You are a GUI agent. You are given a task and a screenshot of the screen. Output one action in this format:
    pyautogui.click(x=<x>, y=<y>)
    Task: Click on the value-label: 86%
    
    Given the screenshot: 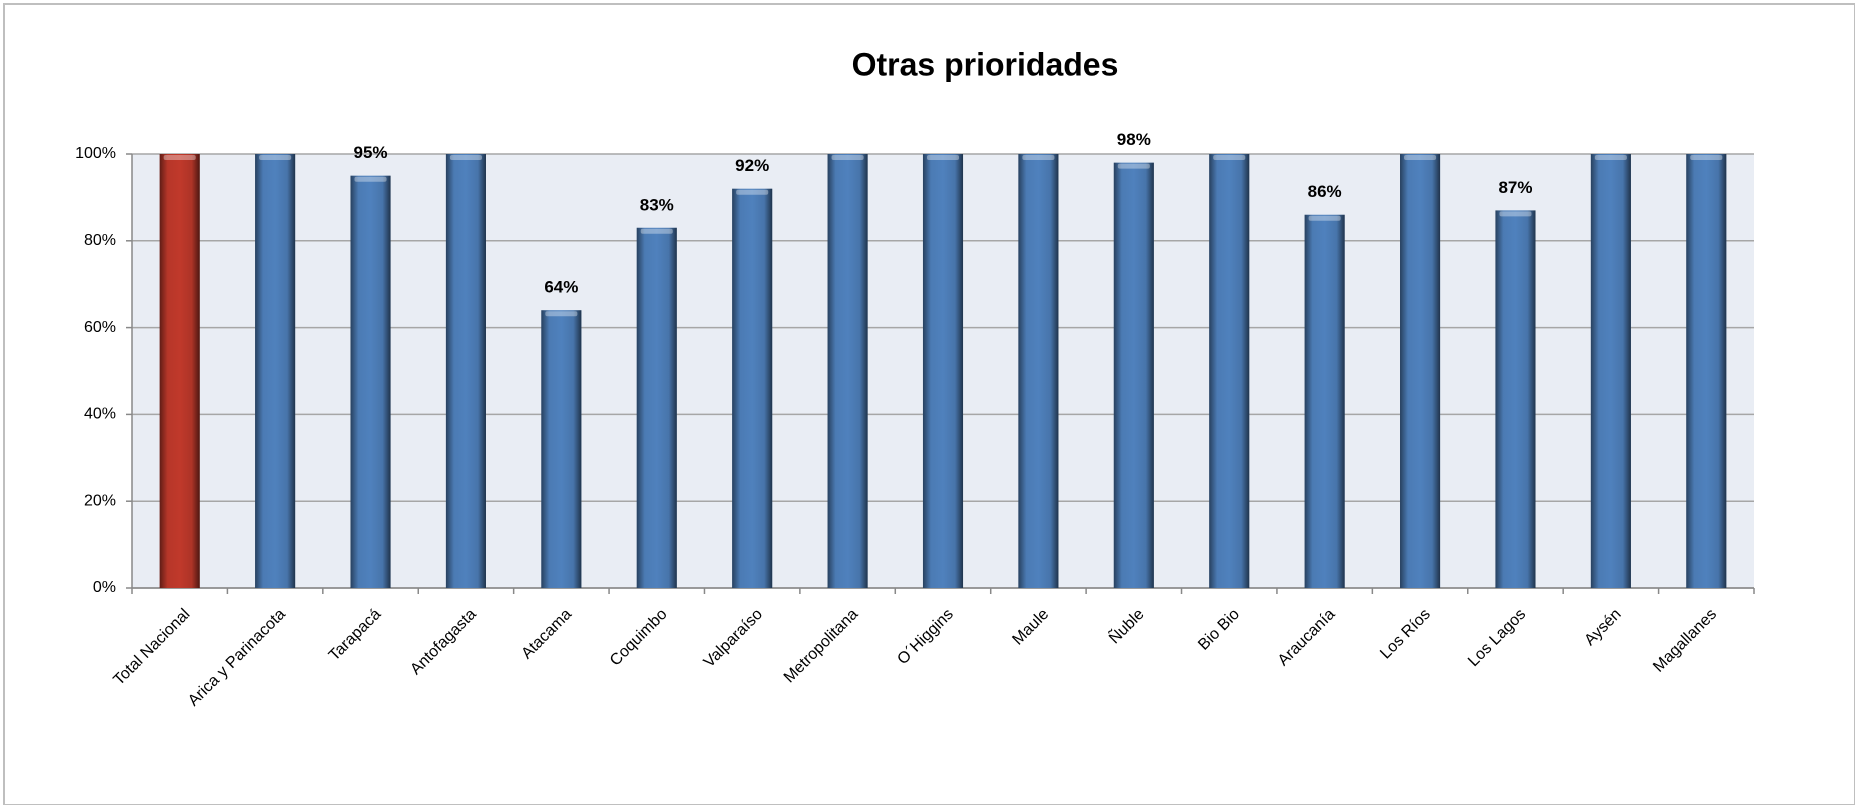 What is the action you would take?
    pyautogui.click(x=1325, y=191)
    